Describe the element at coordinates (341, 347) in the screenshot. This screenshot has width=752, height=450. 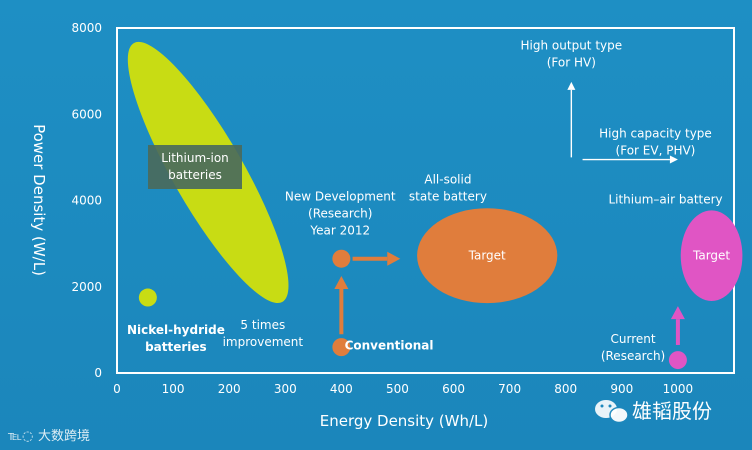
I see `conventional-point` at that location.